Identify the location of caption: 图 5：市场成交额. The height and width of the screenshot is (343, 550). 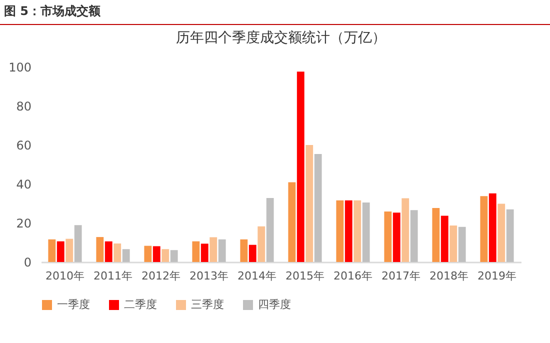
(275, 12).